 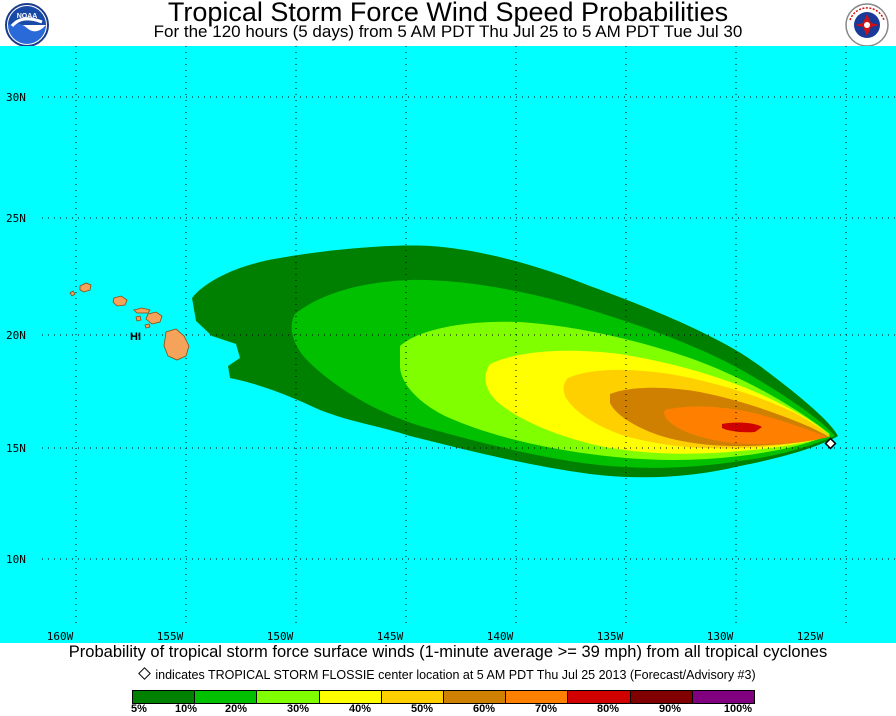 What do you see at coordinates (867, 25) in the screenshot?
I see `nws-logo` at bounding box center [867, 25].